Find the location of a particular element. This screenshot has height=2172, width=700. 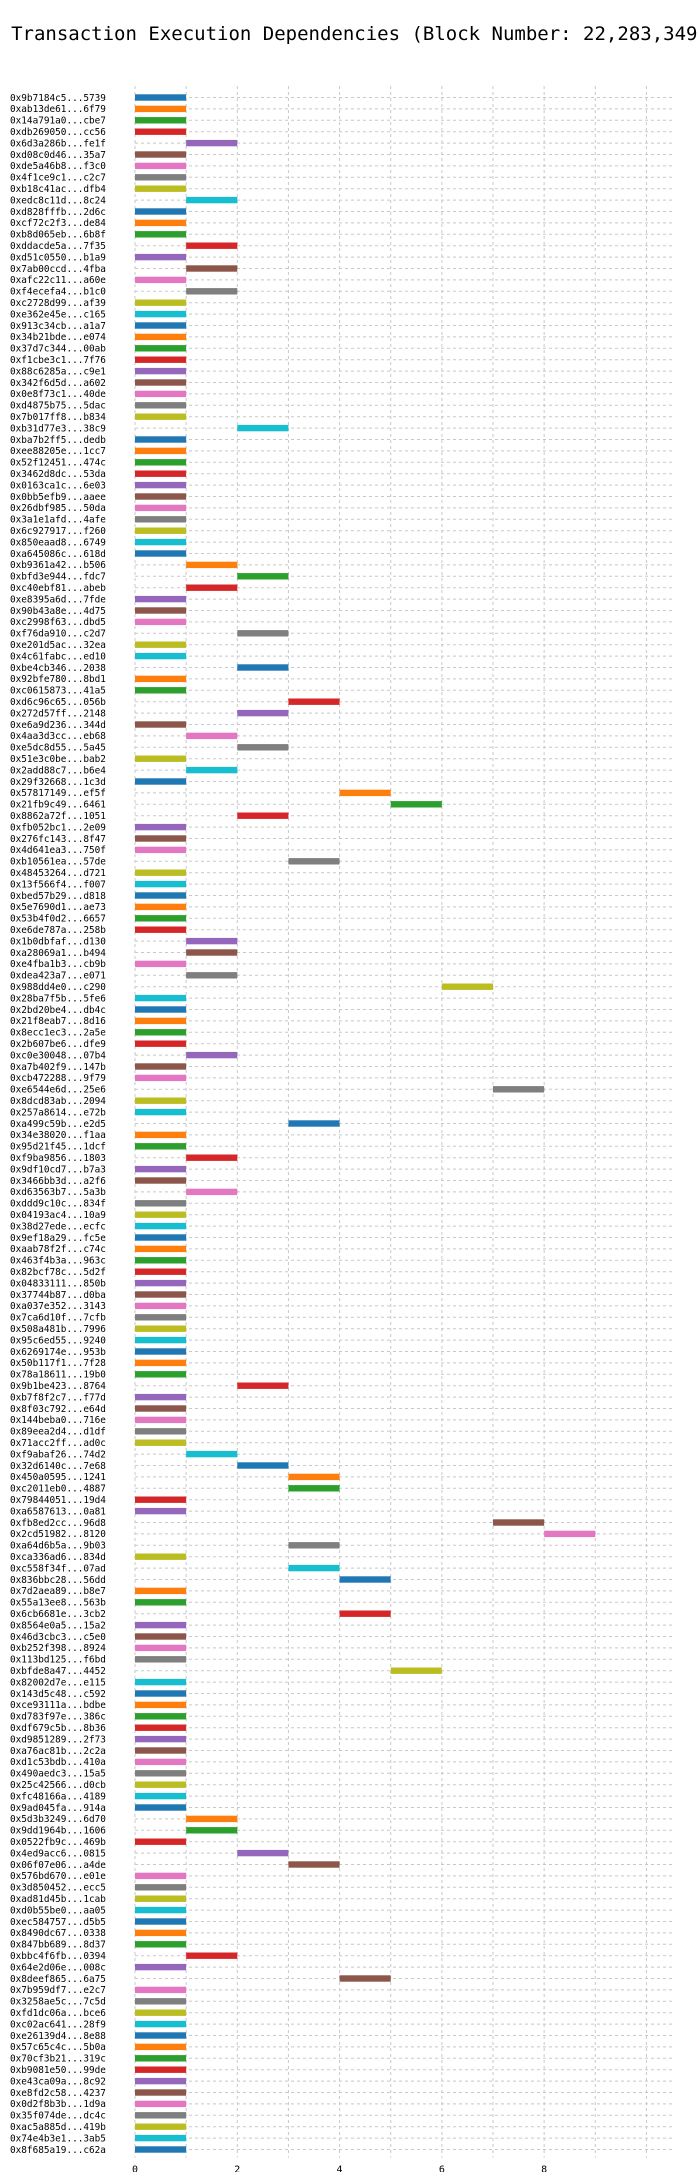

y-tick-label: 0xba7b2ff5...dedb is located at coordinates (58, 440).